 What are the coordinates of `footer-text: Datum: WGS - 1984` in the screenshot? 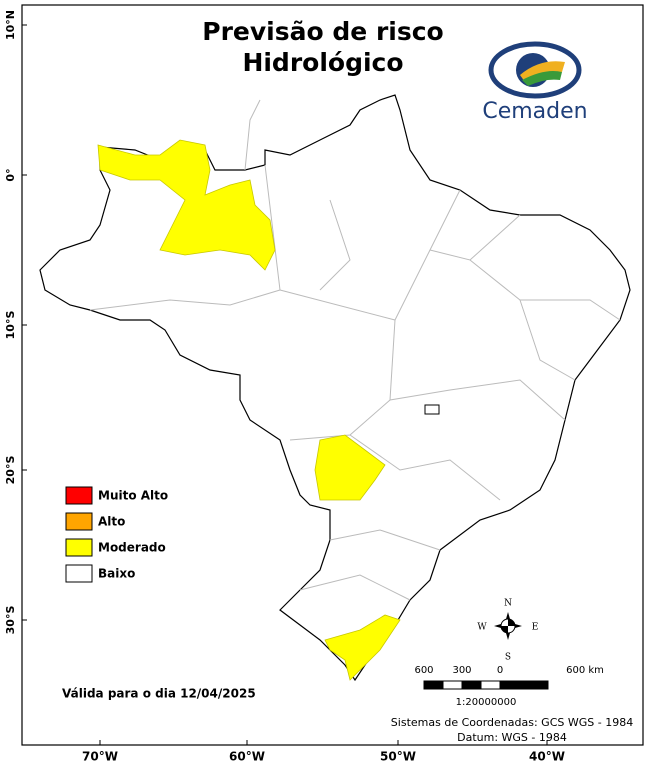 It's located at (512, 737).